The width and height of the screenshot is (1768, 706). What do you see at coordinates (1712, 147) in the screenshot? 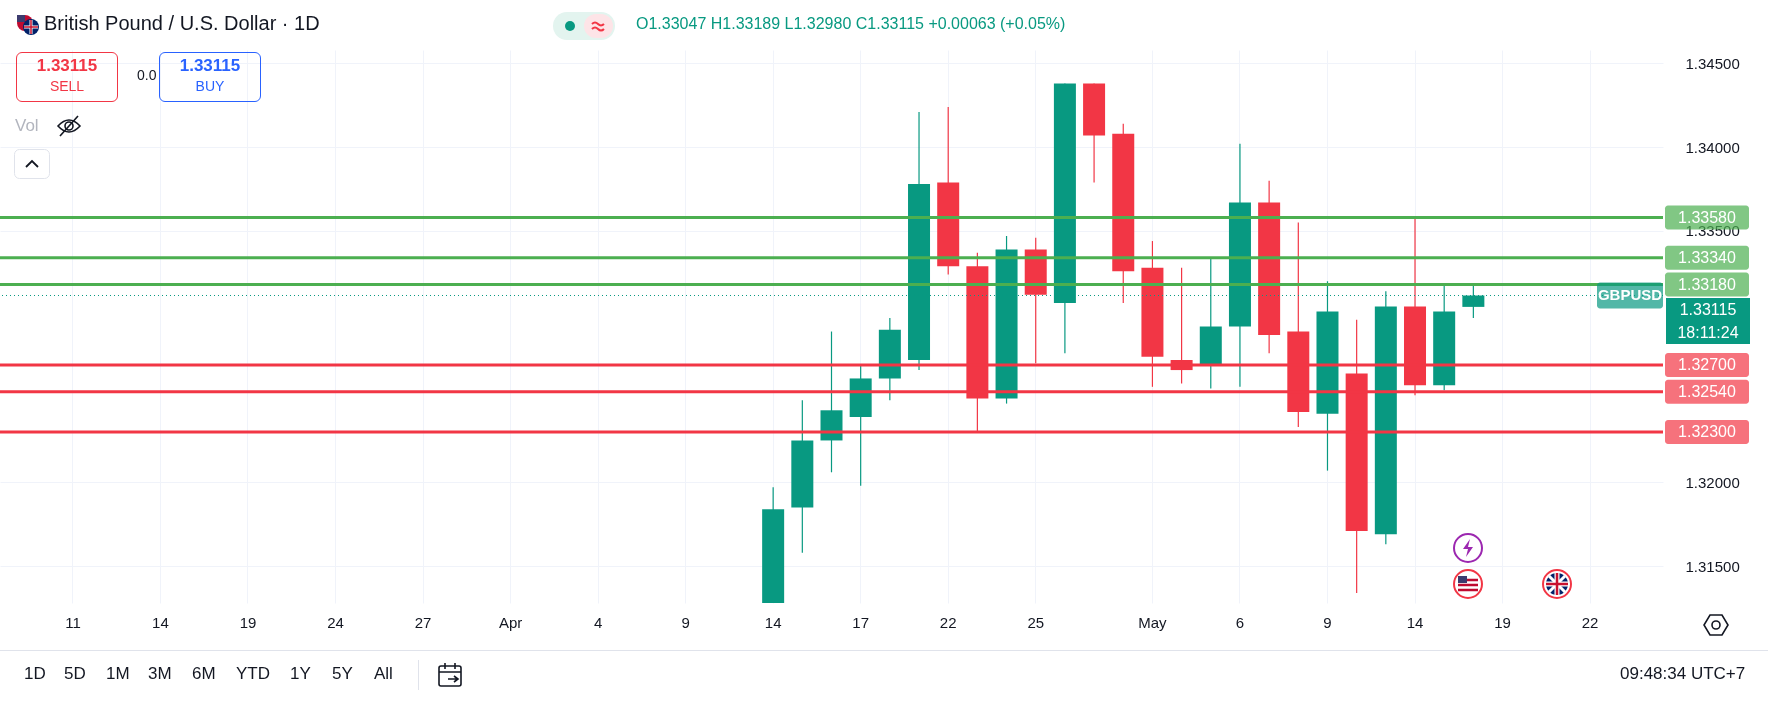
I see `y-tick-label: 1.34000` at bounding box center [1712, 147].